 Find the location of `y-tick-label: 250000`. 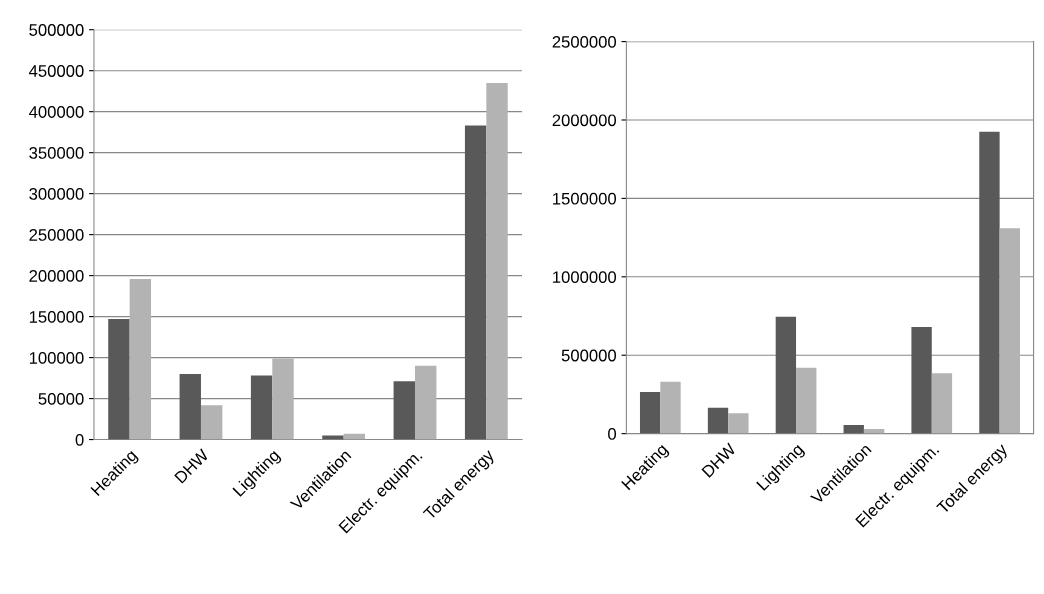

y-tick-label: 250000 is located at coordinates (56, 235).